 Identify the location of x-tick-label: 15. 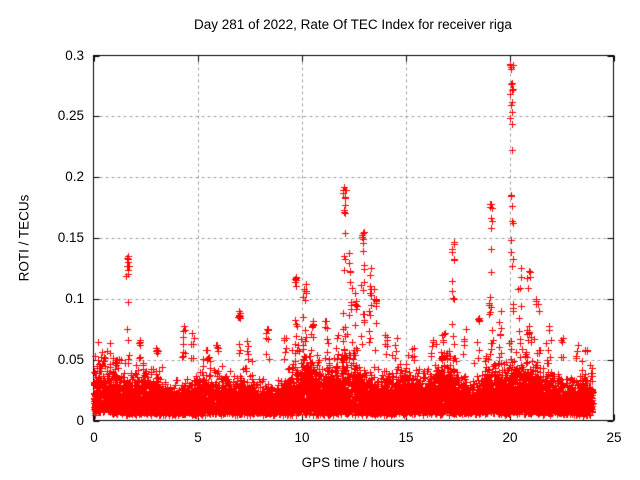
(406, 437).